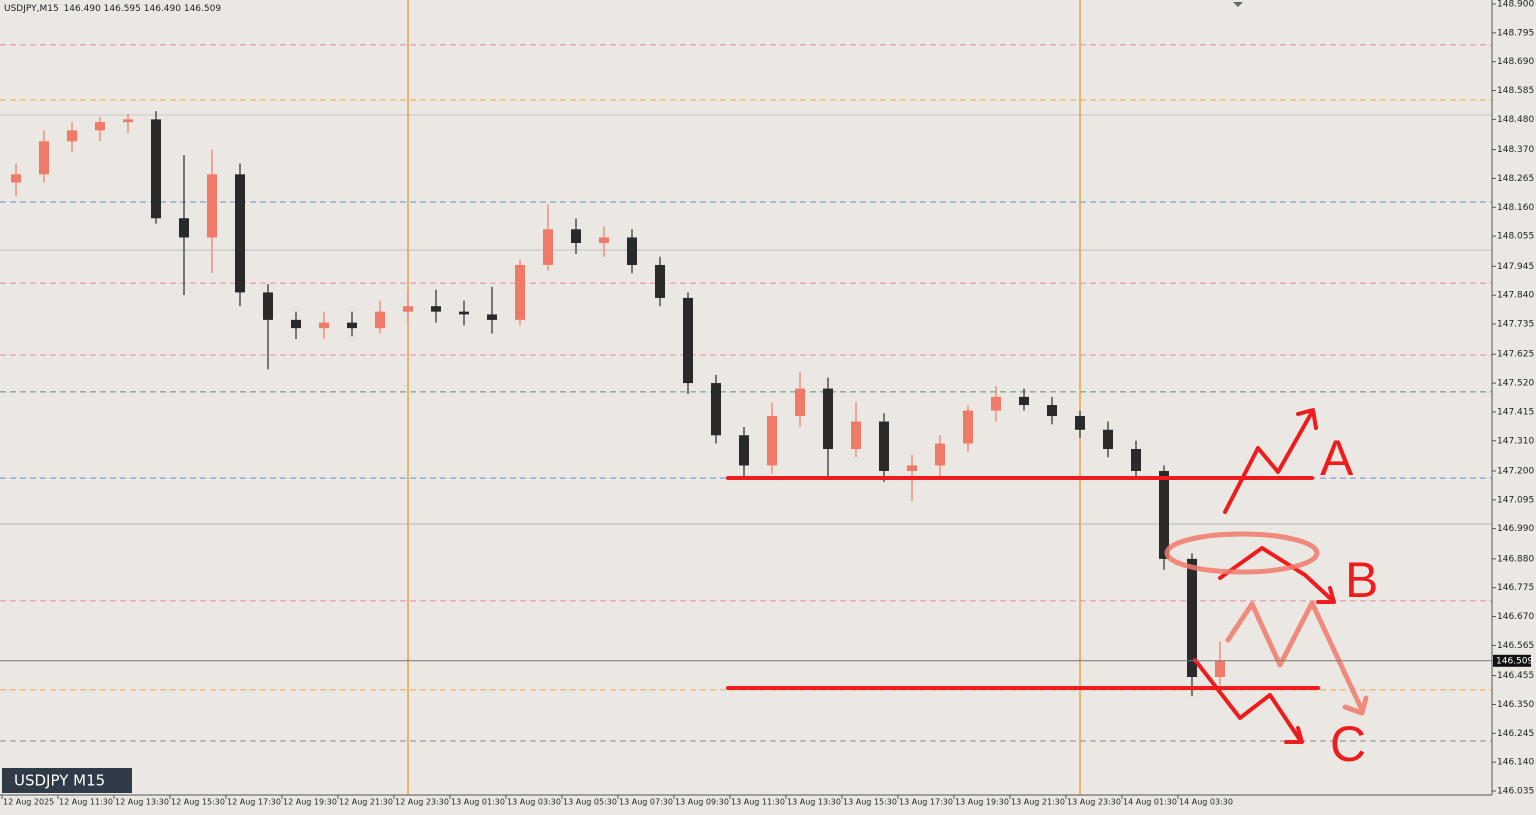 Image resolution: width=1536 pixels, height=815 pixels. Describe the element at coordinates (31, 9) in the screenshot. I see `symbol: USDJPY,M15` at that location.